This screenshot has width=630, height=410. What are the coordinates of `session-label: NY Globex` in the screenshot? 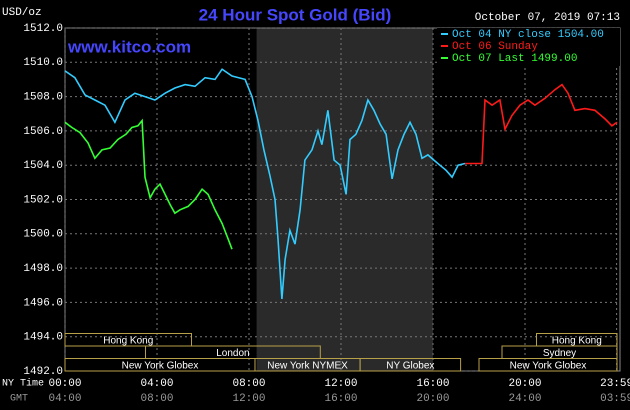 It's located at (410, 365).